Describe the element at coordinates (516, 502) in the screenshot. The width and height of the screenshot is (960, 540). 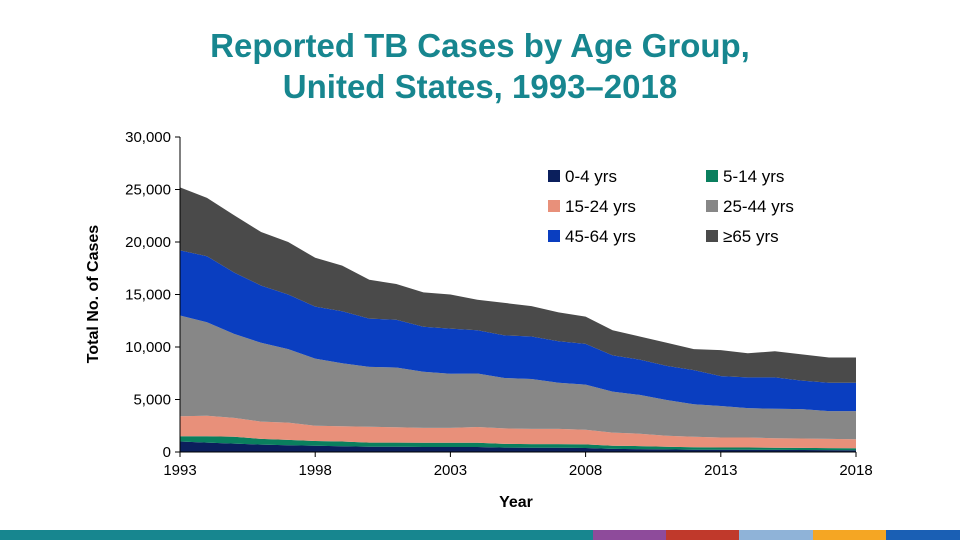
I see `x-axis-label: Year` at that location.